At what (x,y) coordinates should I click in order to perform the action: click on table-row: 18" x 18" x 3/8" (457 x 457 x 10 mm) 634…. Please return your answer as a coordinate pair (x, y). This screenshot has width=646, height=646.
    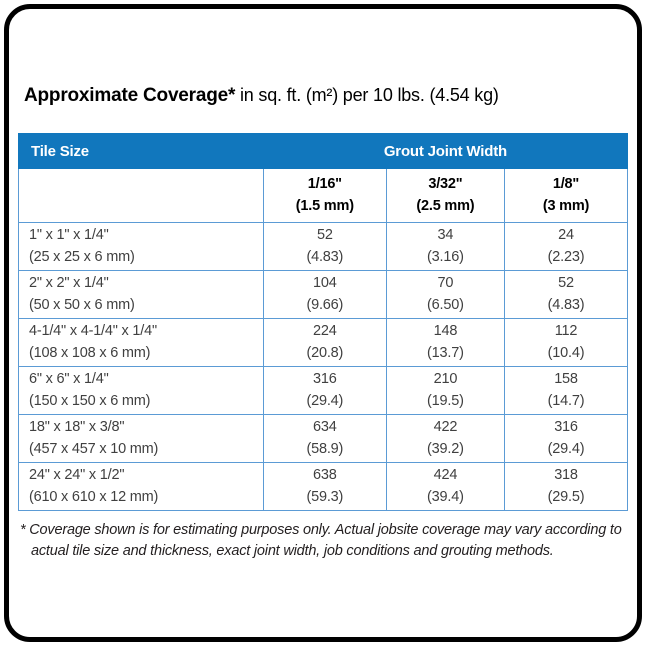
    Looking at the image, I should click on (323, 438).